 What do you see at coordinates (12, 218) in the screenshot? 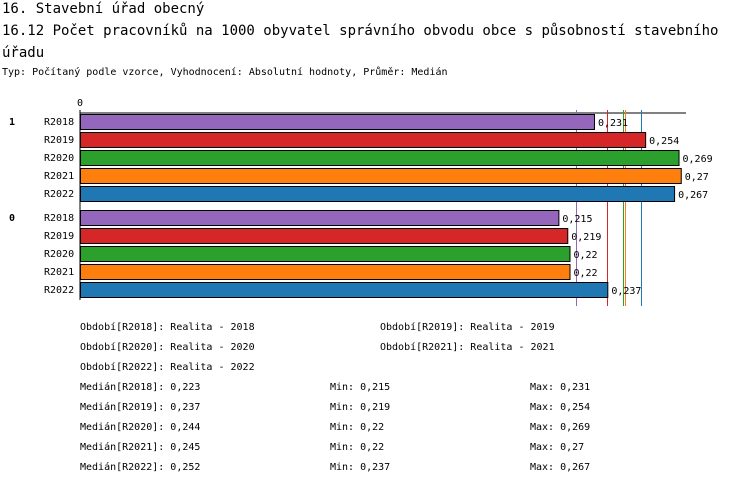
I see `group-label-0: 0` at bounding box center [12, 218].